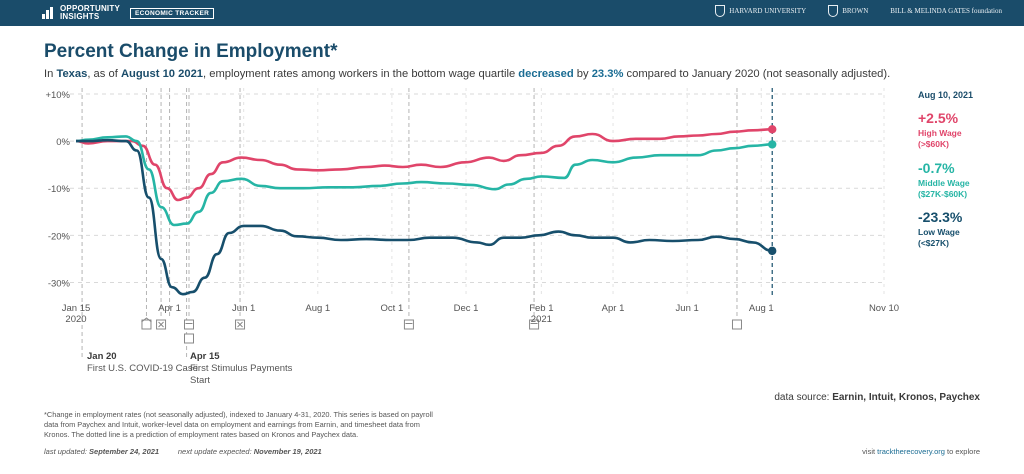 This screenshot has height=474, width=1024. What do you see at coordinates (162, 74) in the screenshot?
I see `subtitle-date: August 10 2021` at bounding box center [162, 74].